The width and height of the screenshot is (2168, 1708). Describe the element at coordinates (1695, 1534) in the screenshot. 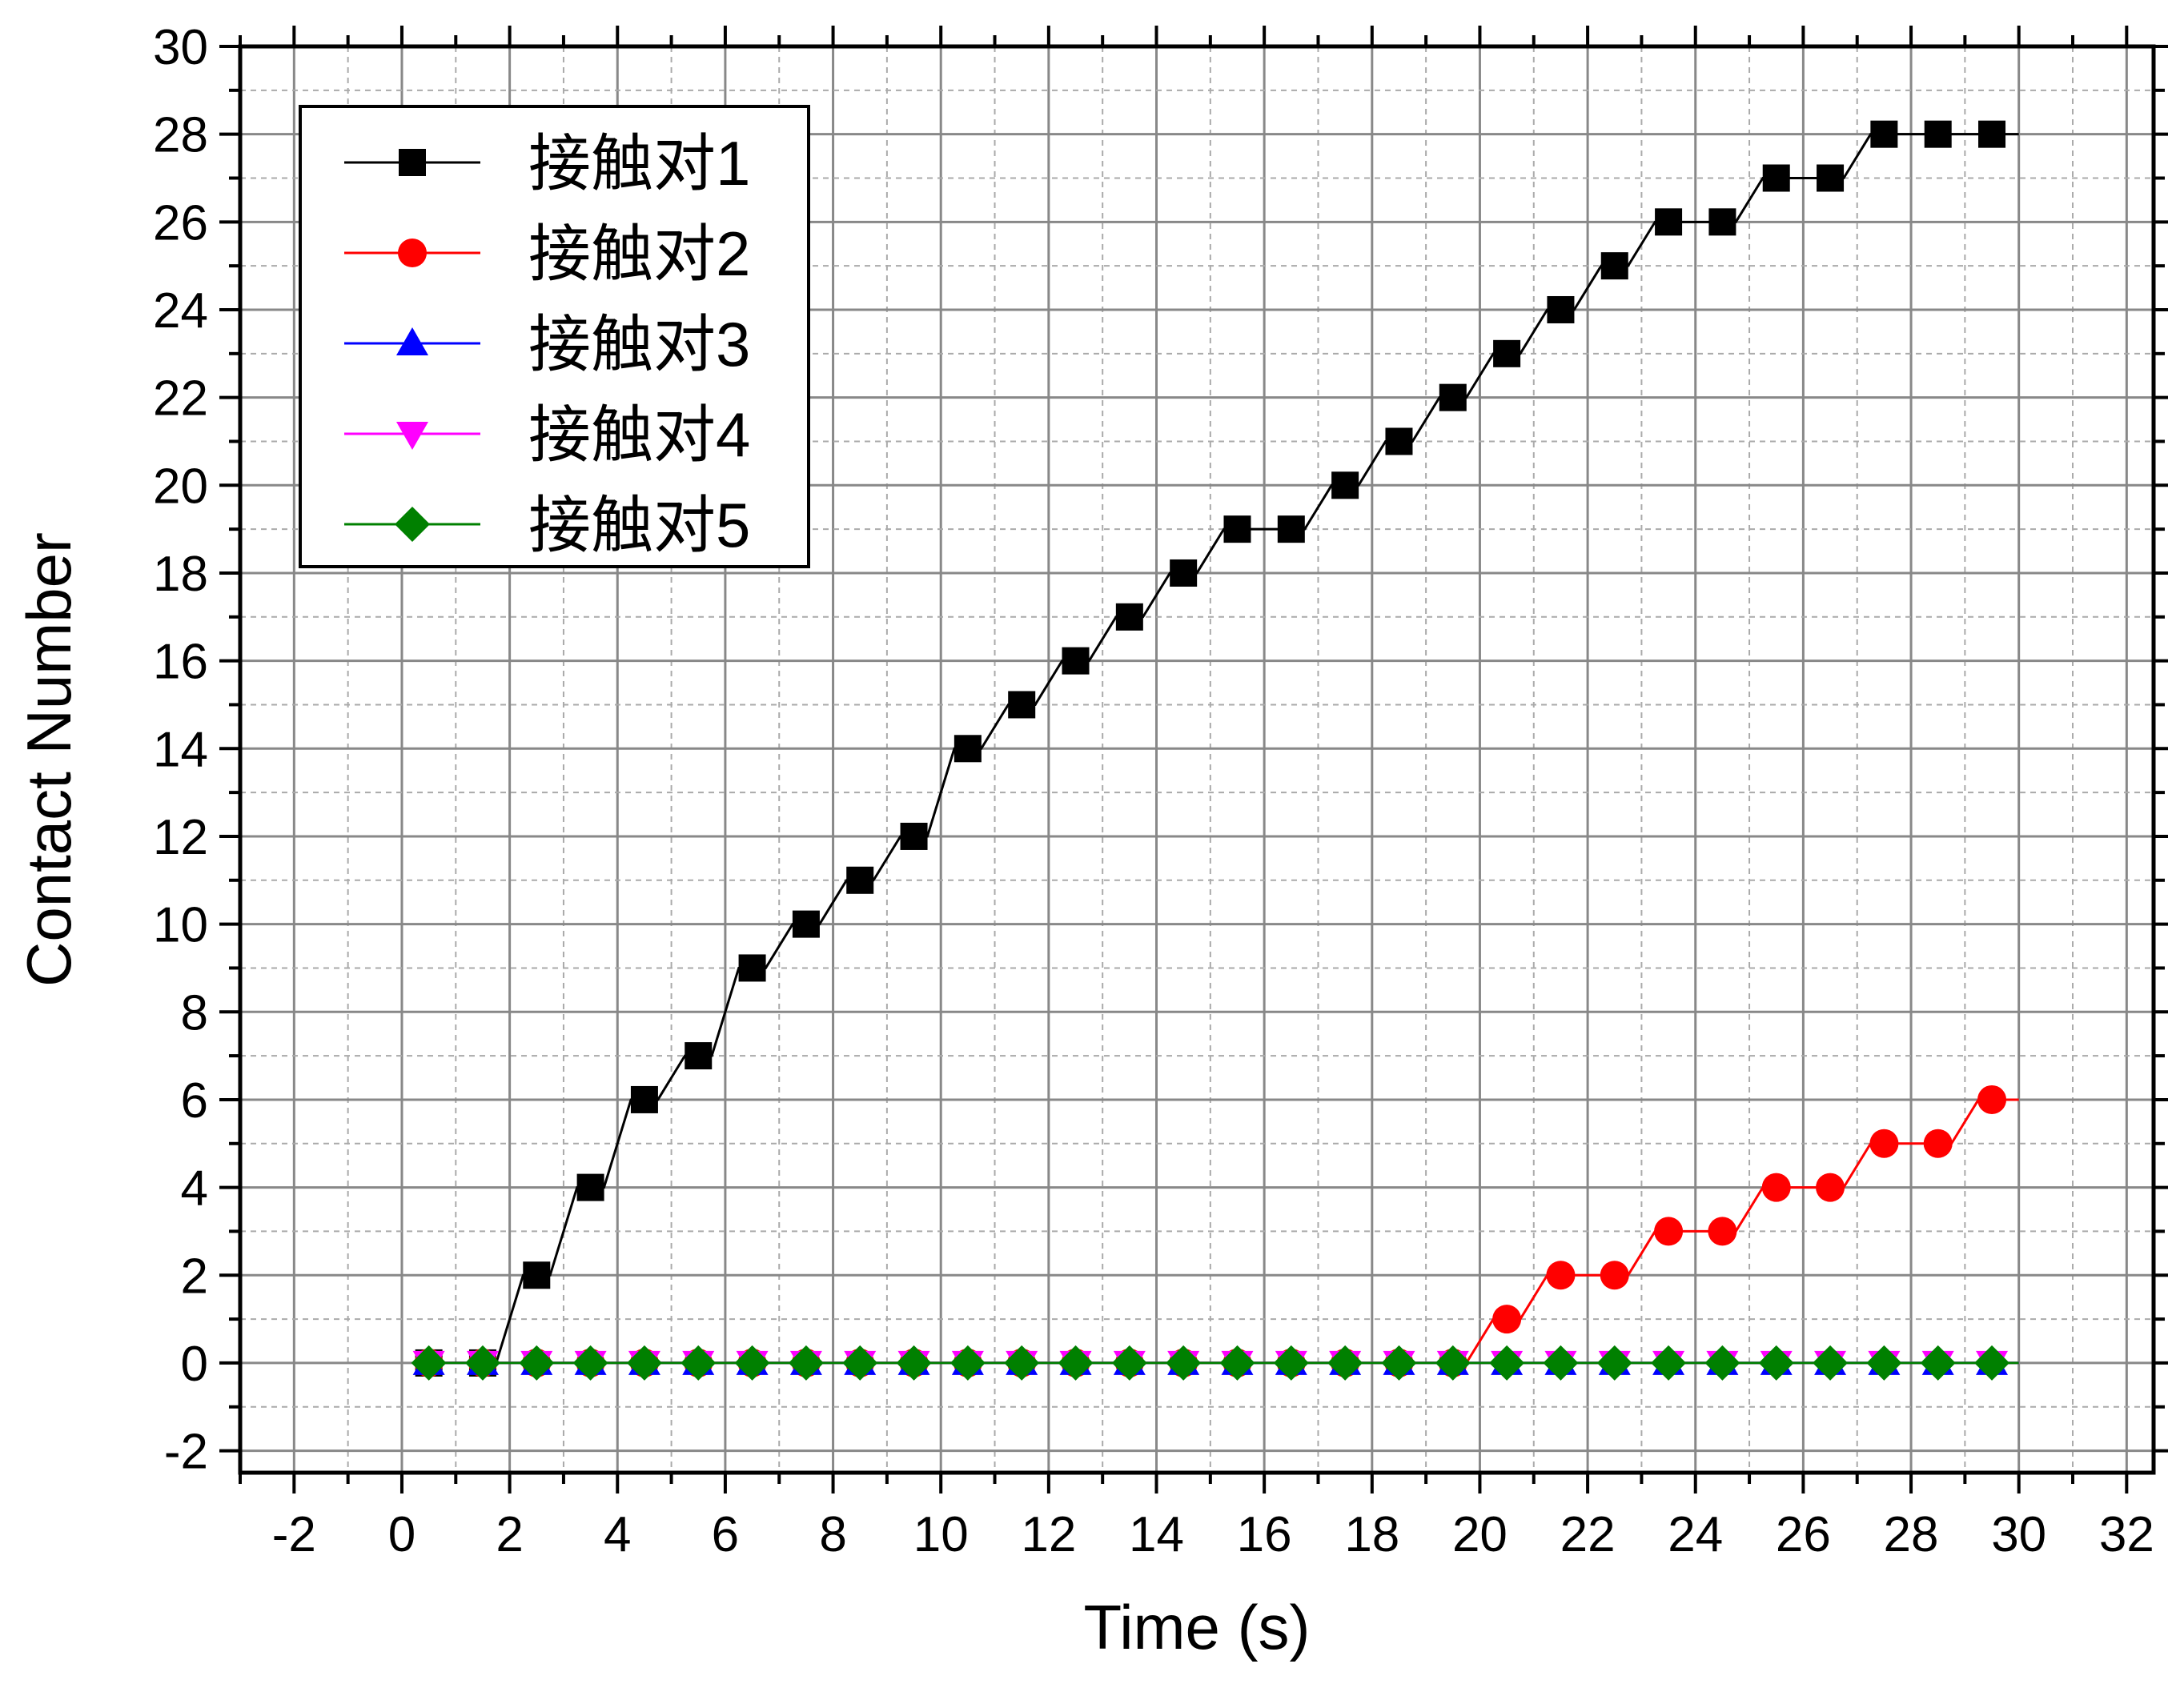

I see `x-tick-label: 24` at that location.